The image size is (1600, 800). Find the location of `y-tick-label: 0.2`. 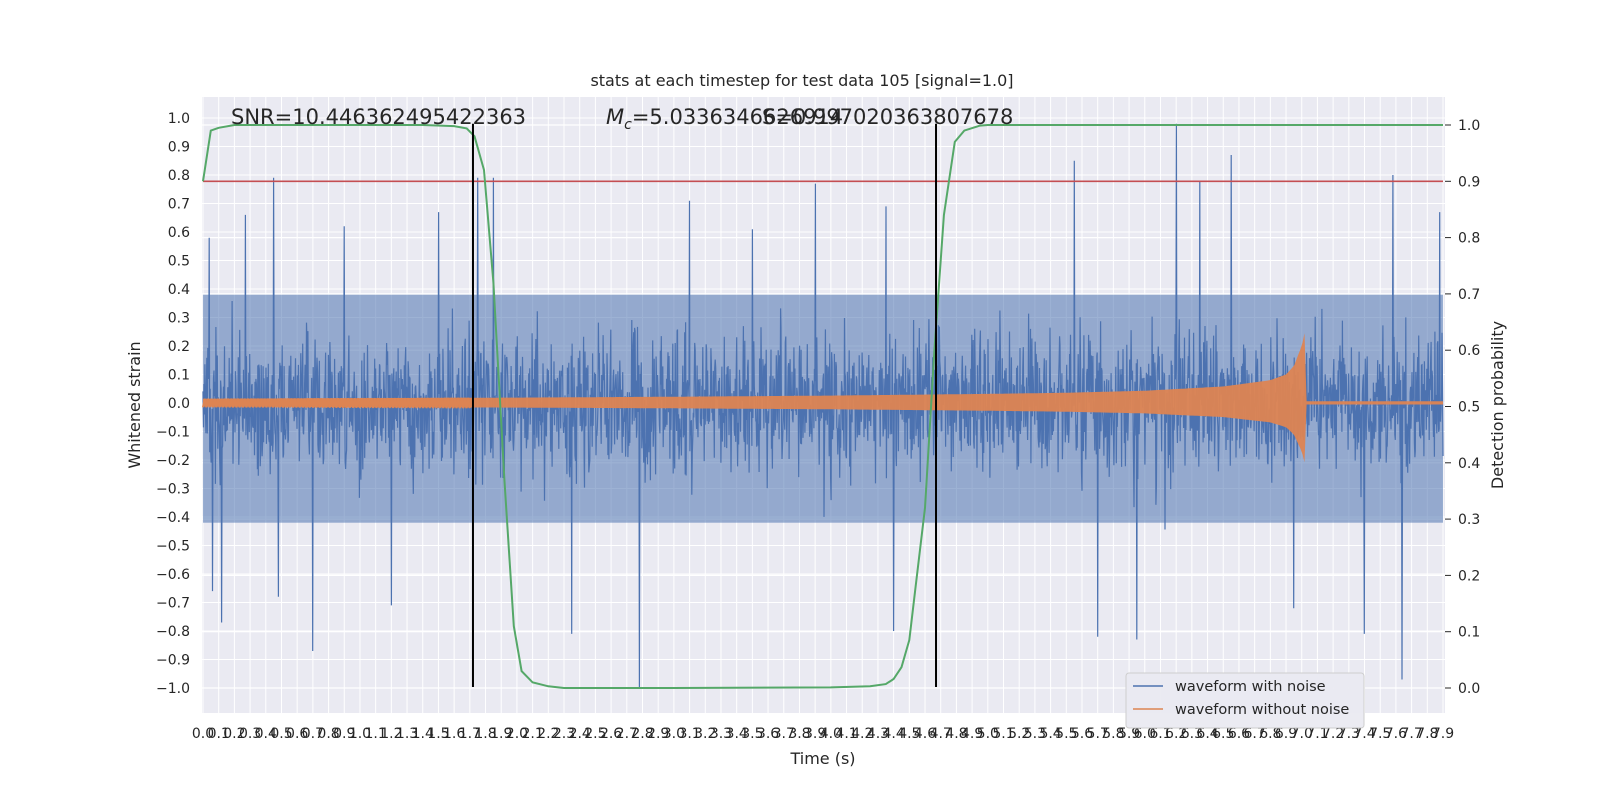

y-tick-label: 0.2 is located at coordinates (179, 347).